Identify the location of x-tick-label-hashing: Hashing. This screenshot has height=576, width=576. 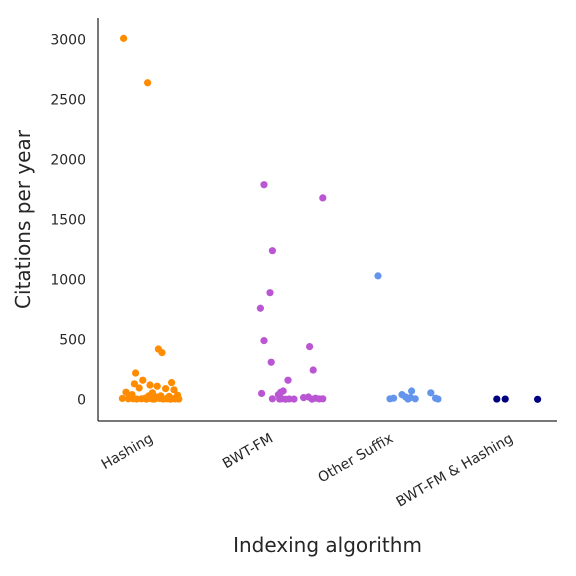
(127, 452).